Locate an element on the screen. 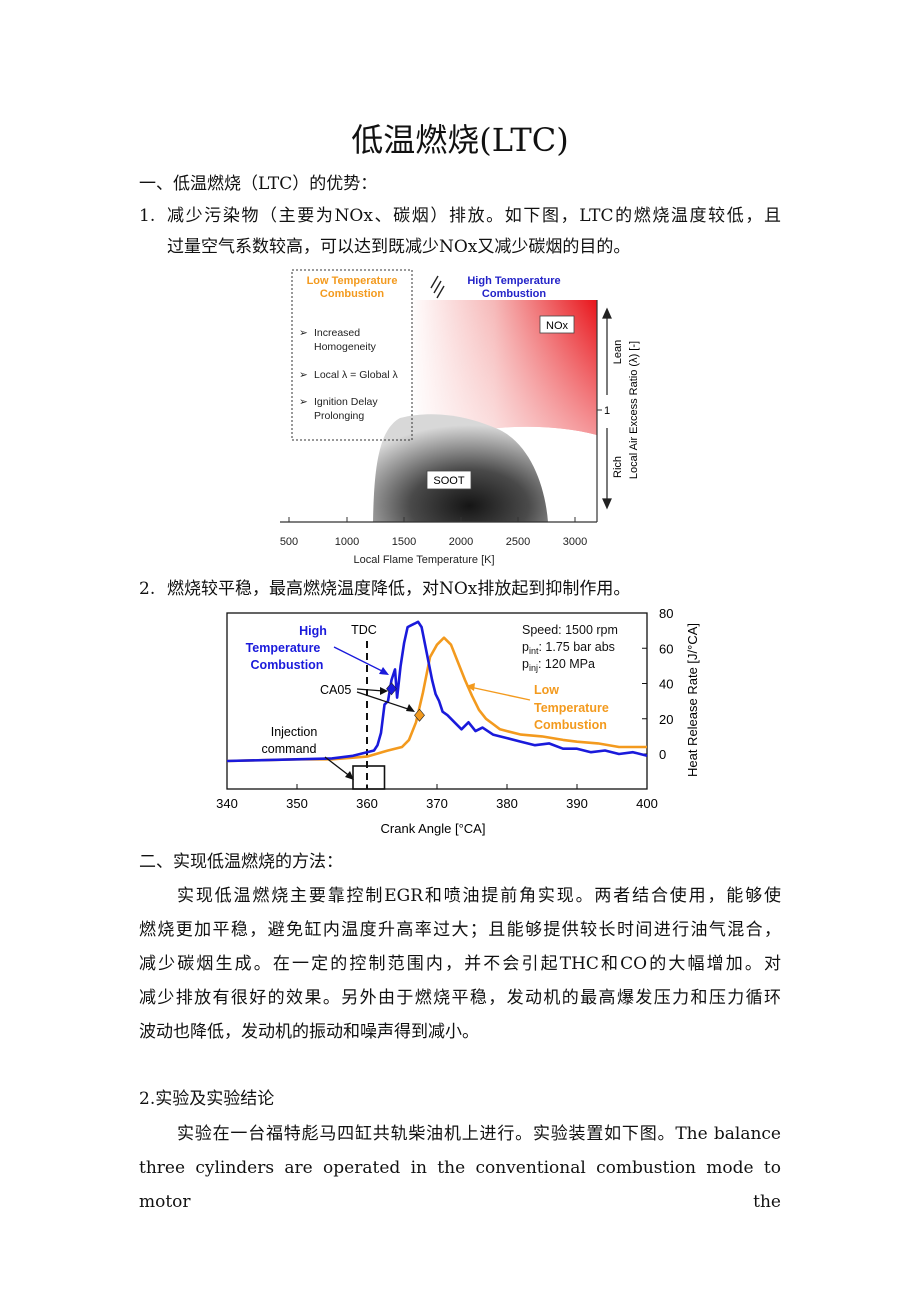 The width and height of the screenshot is (920, 1302). soot-label: SOOT is located at coordinates (448, 481).